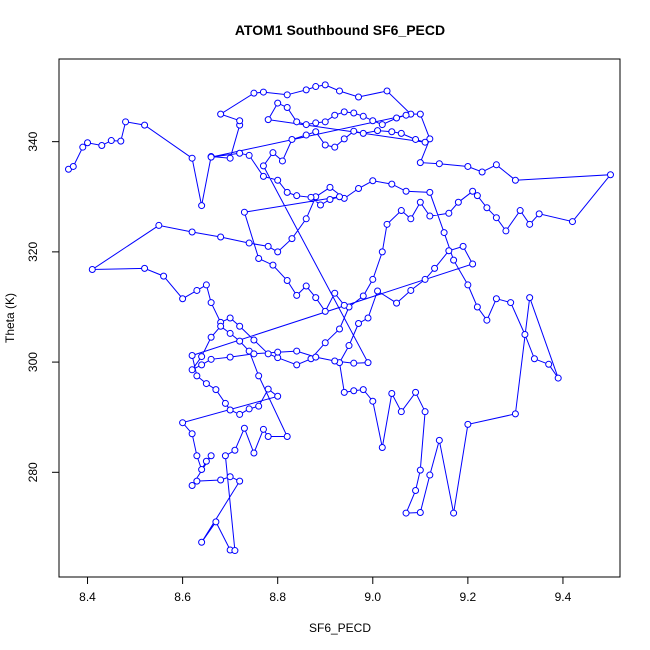 Image resolution: width=650 pixels, height=650 pixels. I want to click on chart-title: ATOM1 Southbound SF6_PECD, so click(340, 30).